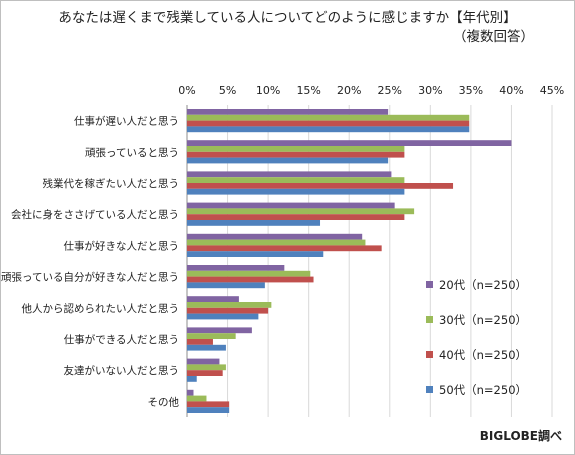 This screenshot has height=455, width=575. I want to click on legend-item: 30代（n=250）, so click(476, 319).